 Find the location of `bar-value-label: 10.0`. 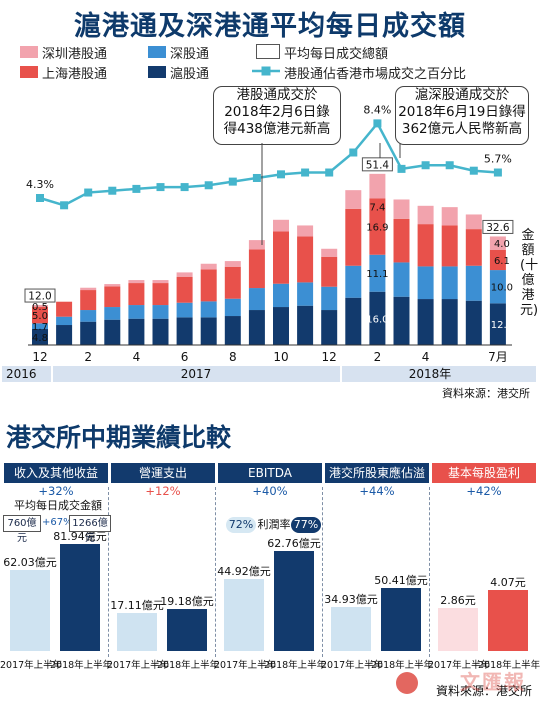

bar-value-label: 10.0 is located at coordinates (502, 288).